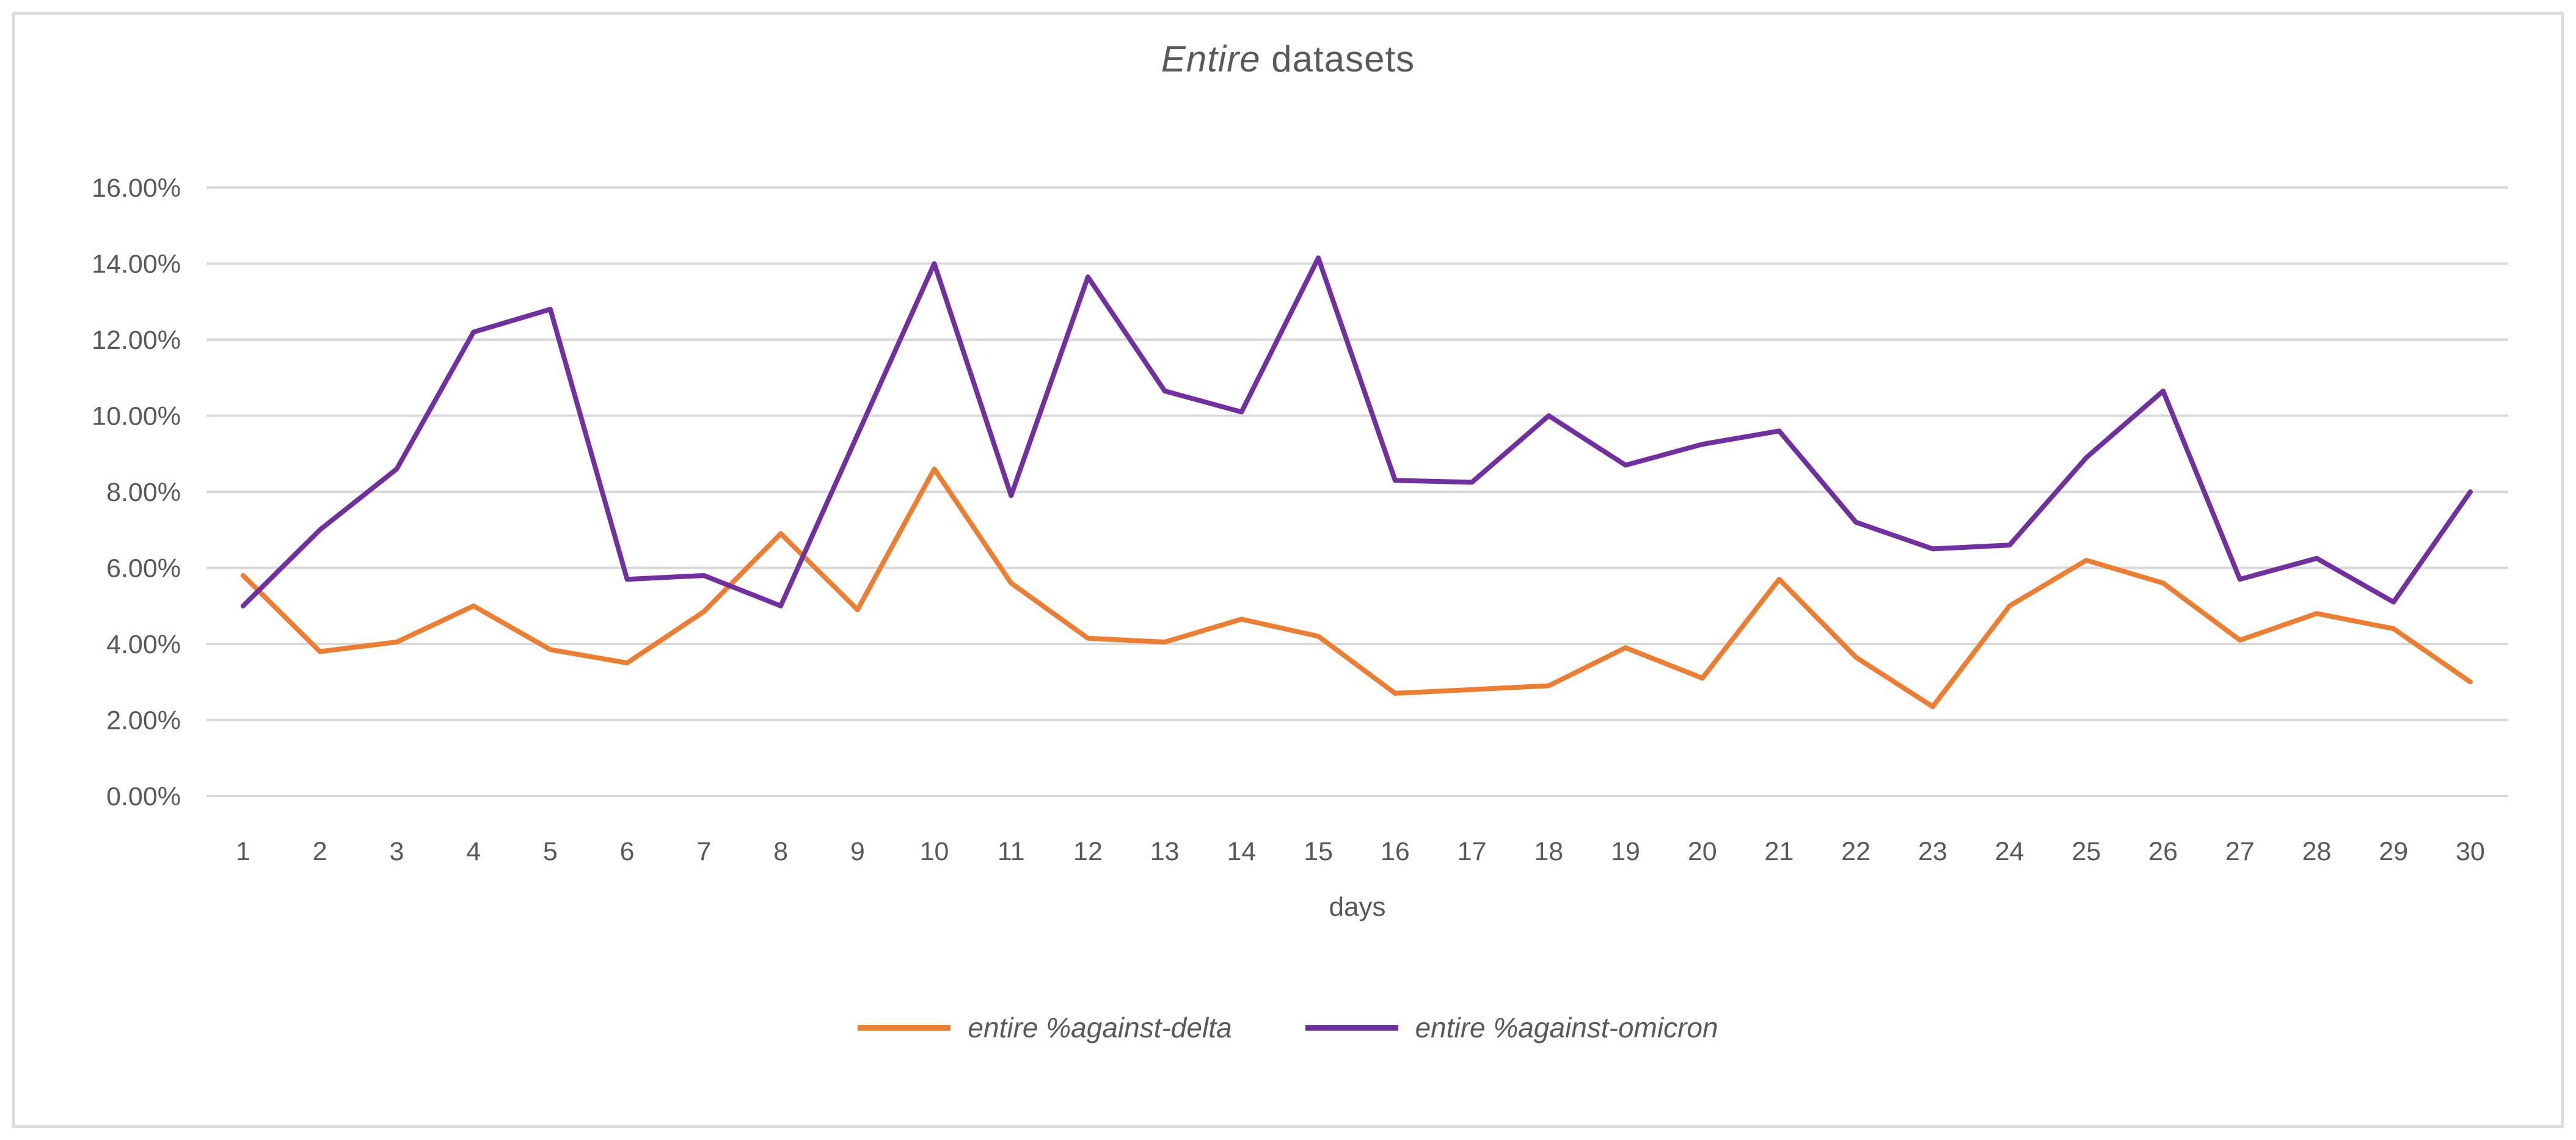  Describe the element at coordinates (1351, 1028) in the screenshot. I see `omicron-line-swatch` at that location.